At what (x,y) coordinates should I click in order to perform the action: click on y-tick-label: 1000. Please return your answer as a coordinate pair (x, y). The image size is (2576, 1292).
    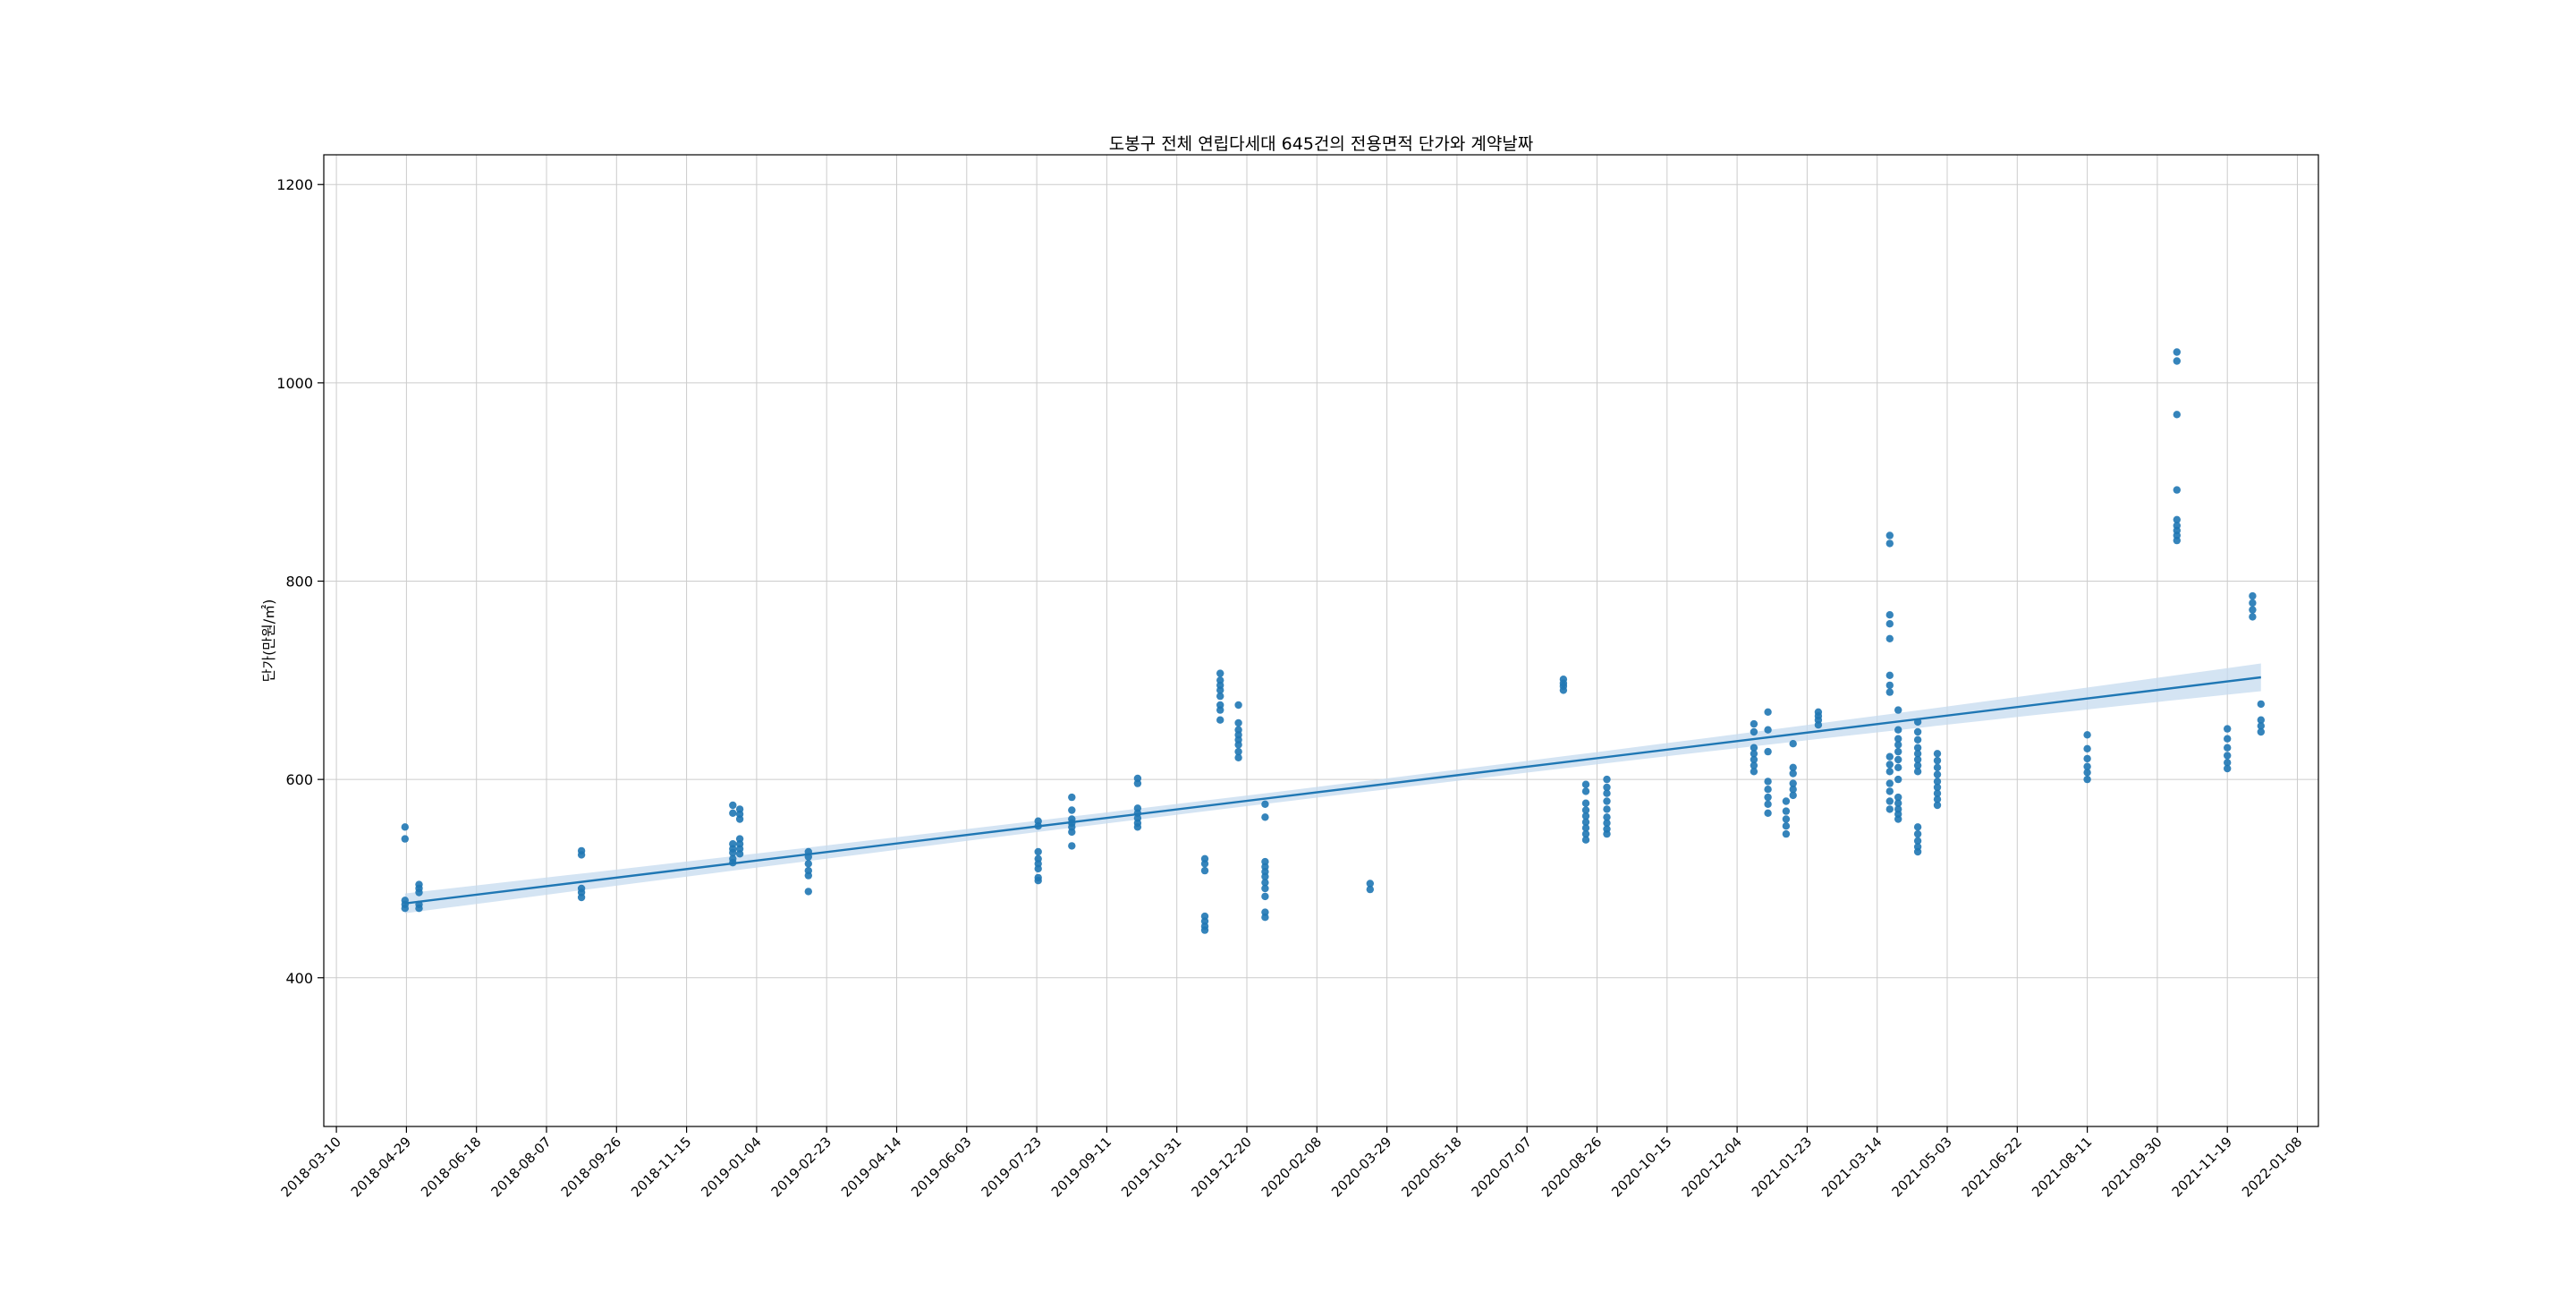
    Looking at the image, I should click on (294, 383).